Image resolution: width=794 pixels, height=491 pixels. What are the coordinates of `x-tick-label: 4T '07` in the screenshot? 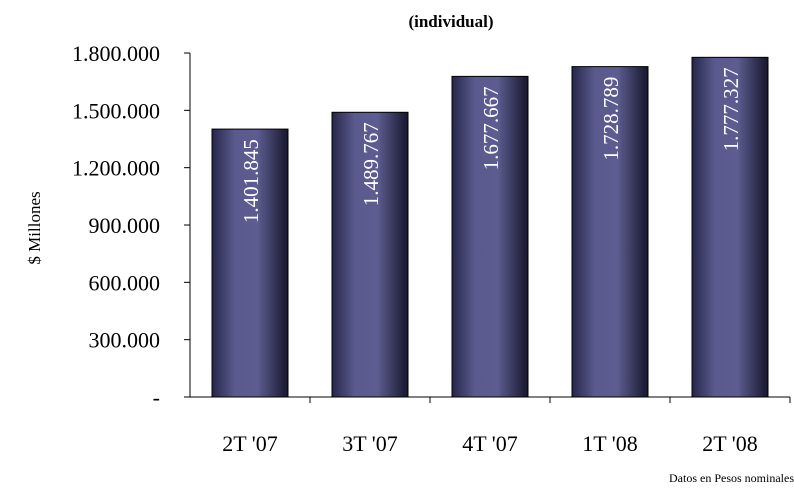 It's located at (490, 443).